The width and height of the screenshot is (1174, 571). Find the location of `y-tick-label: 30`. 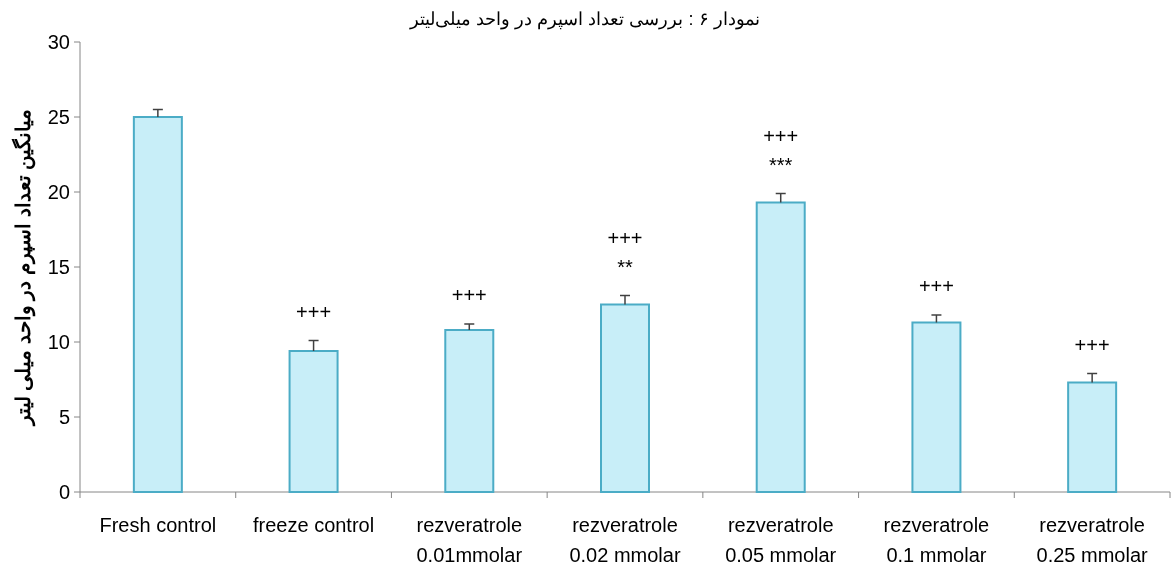

y-tick-label: 30 is located at coordinates (58, 42).